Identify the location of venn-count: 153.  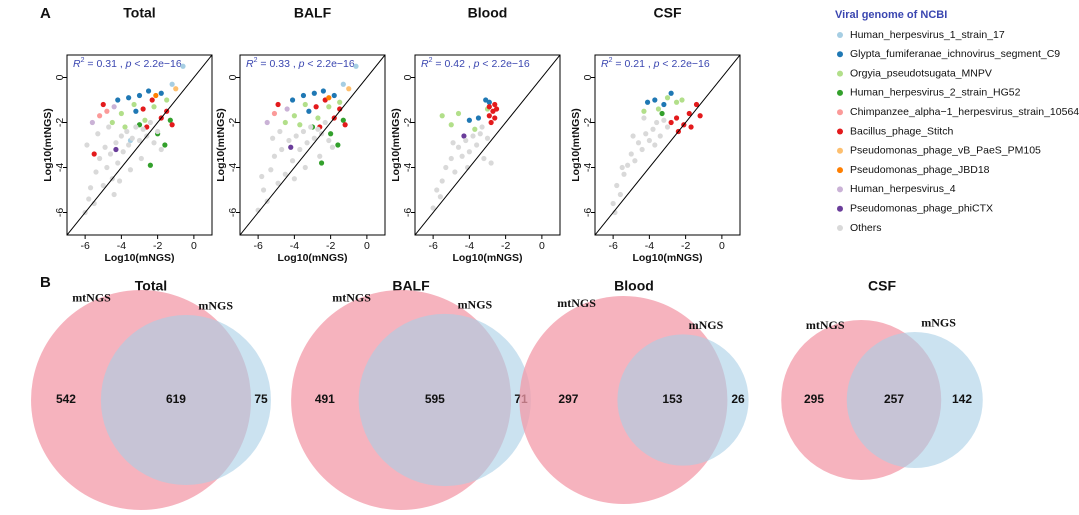
(672, 399).